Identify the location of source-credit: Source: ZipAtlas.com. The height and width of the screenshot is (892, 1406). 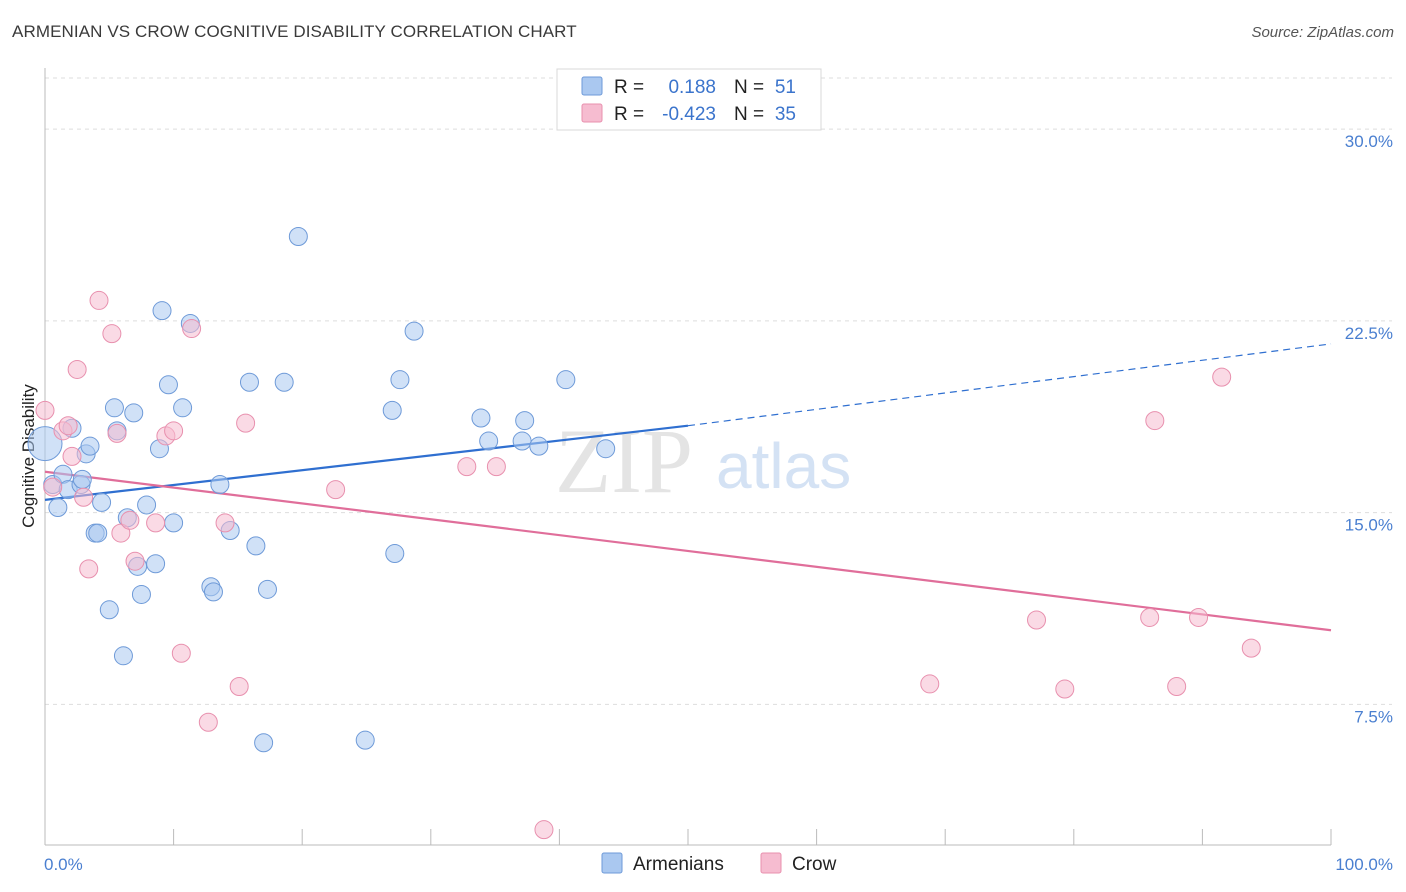
(1322, 32).